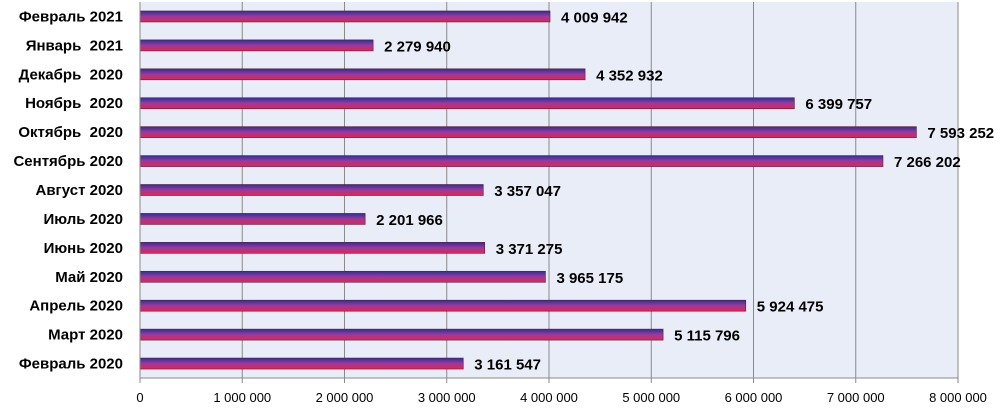 This screenshot has width=1004, height=414. What do you see at coordinates (629, 75) in the screenshot?
I see `bar-value-label: 4 352 932` at bounding box center [629, 75].